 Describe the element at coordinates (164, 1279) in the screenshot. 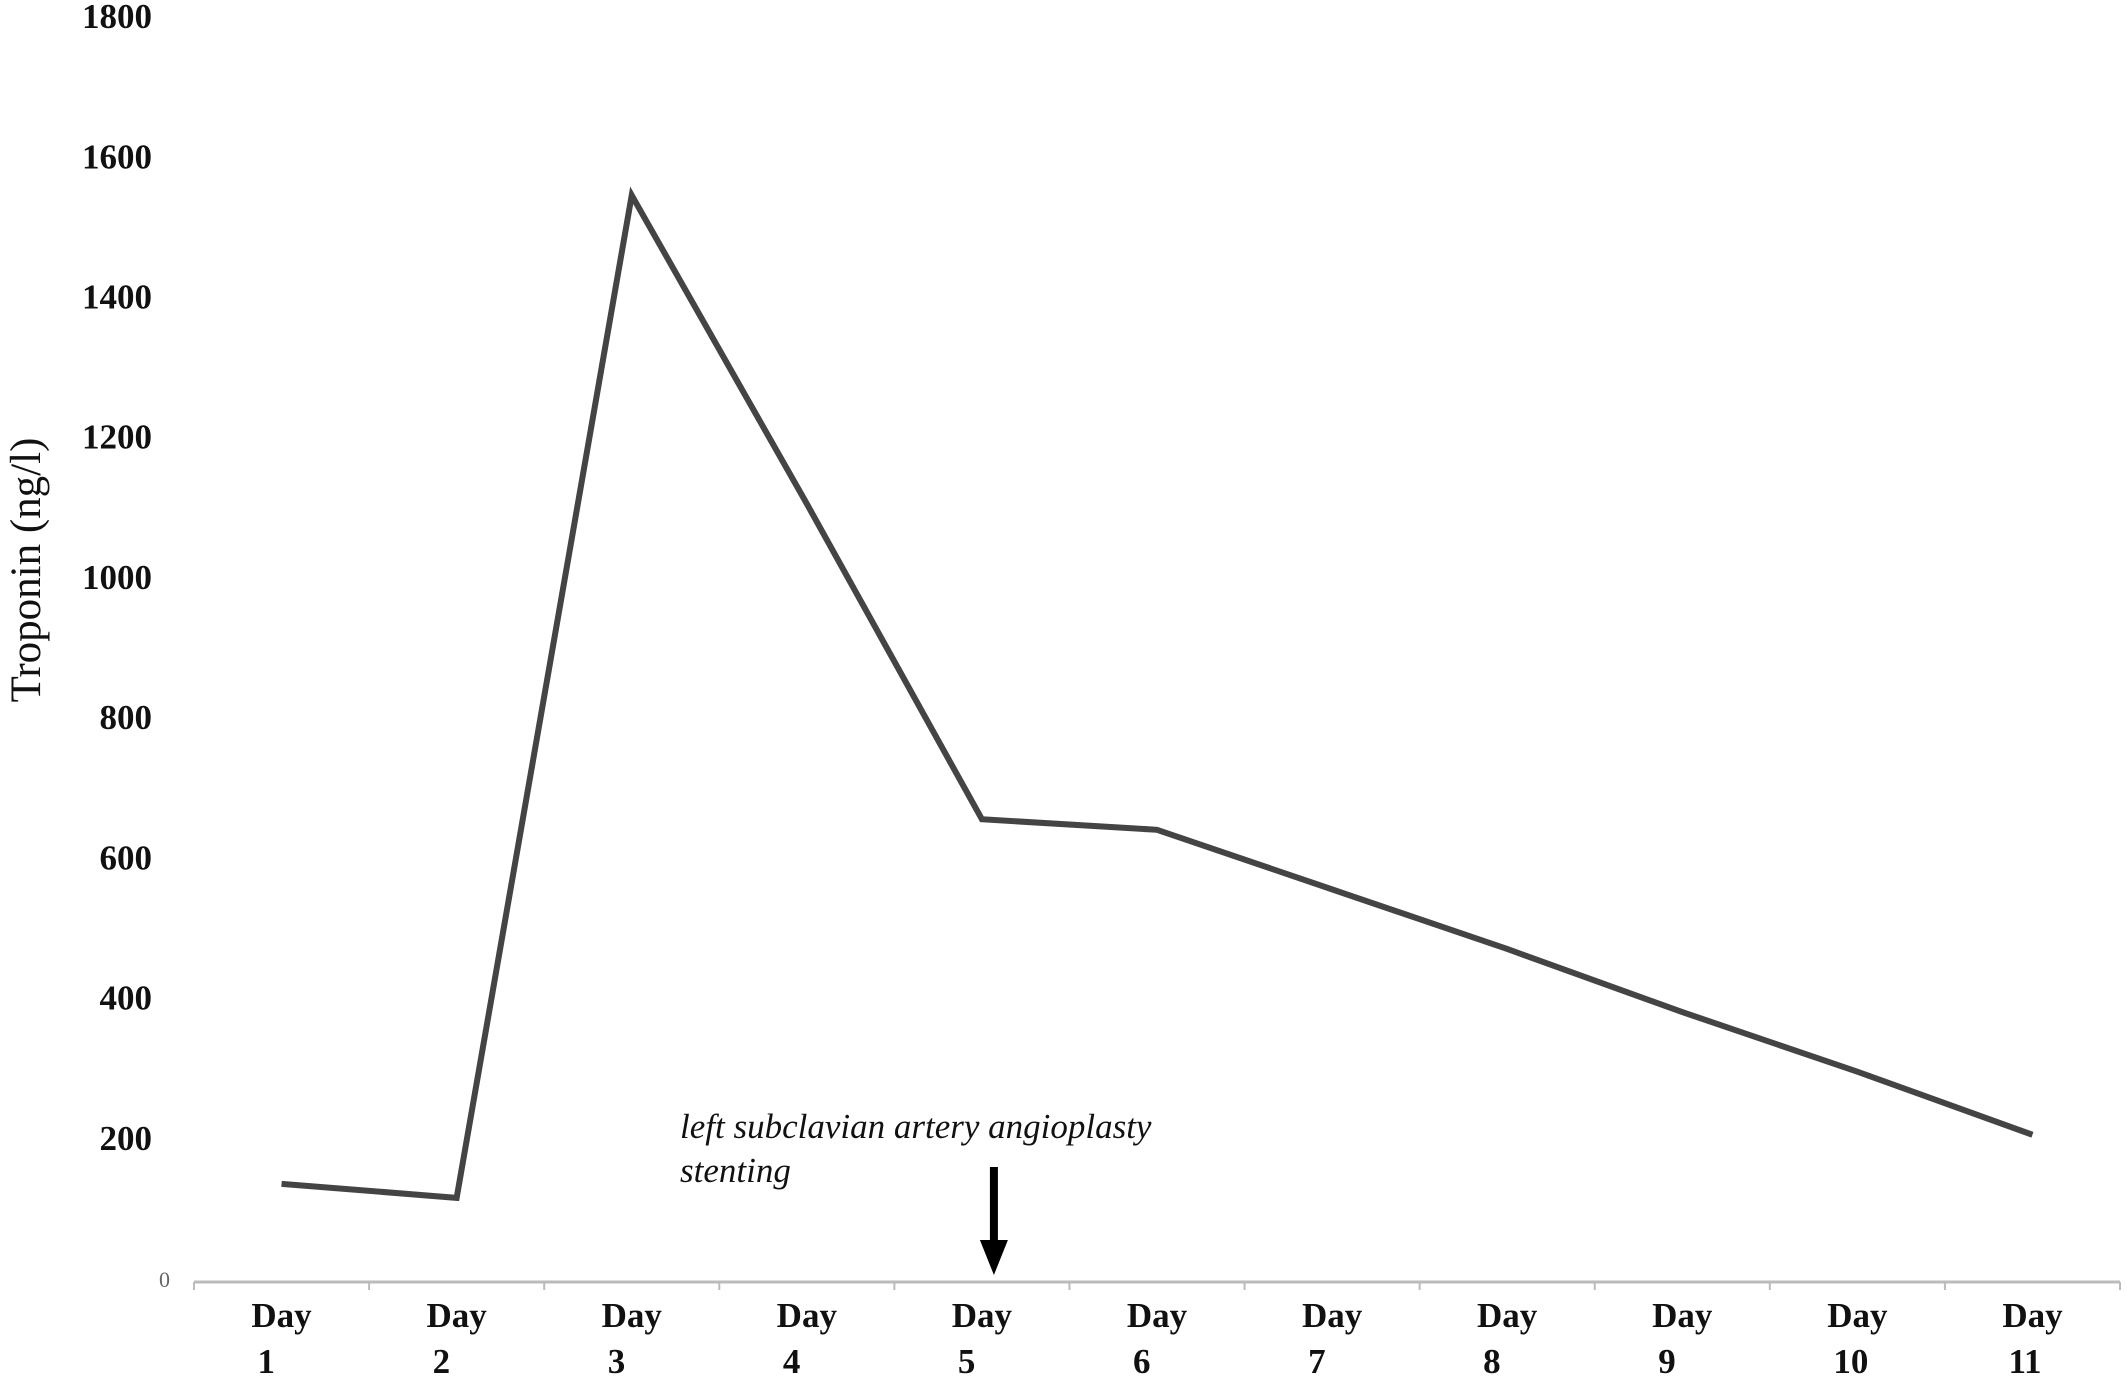

I see `y-tick-label: 0` at that location.